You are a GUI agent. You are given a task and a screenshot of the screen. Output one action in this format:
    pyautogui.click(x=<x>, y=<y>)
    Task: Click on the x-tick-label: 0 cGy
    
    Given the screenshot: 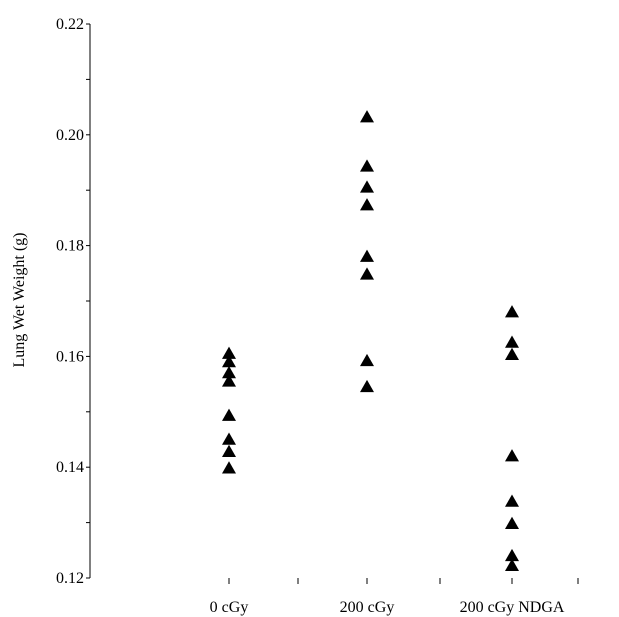 What is the action you would take?
    pyautogui.click(x=229, y=607)
    